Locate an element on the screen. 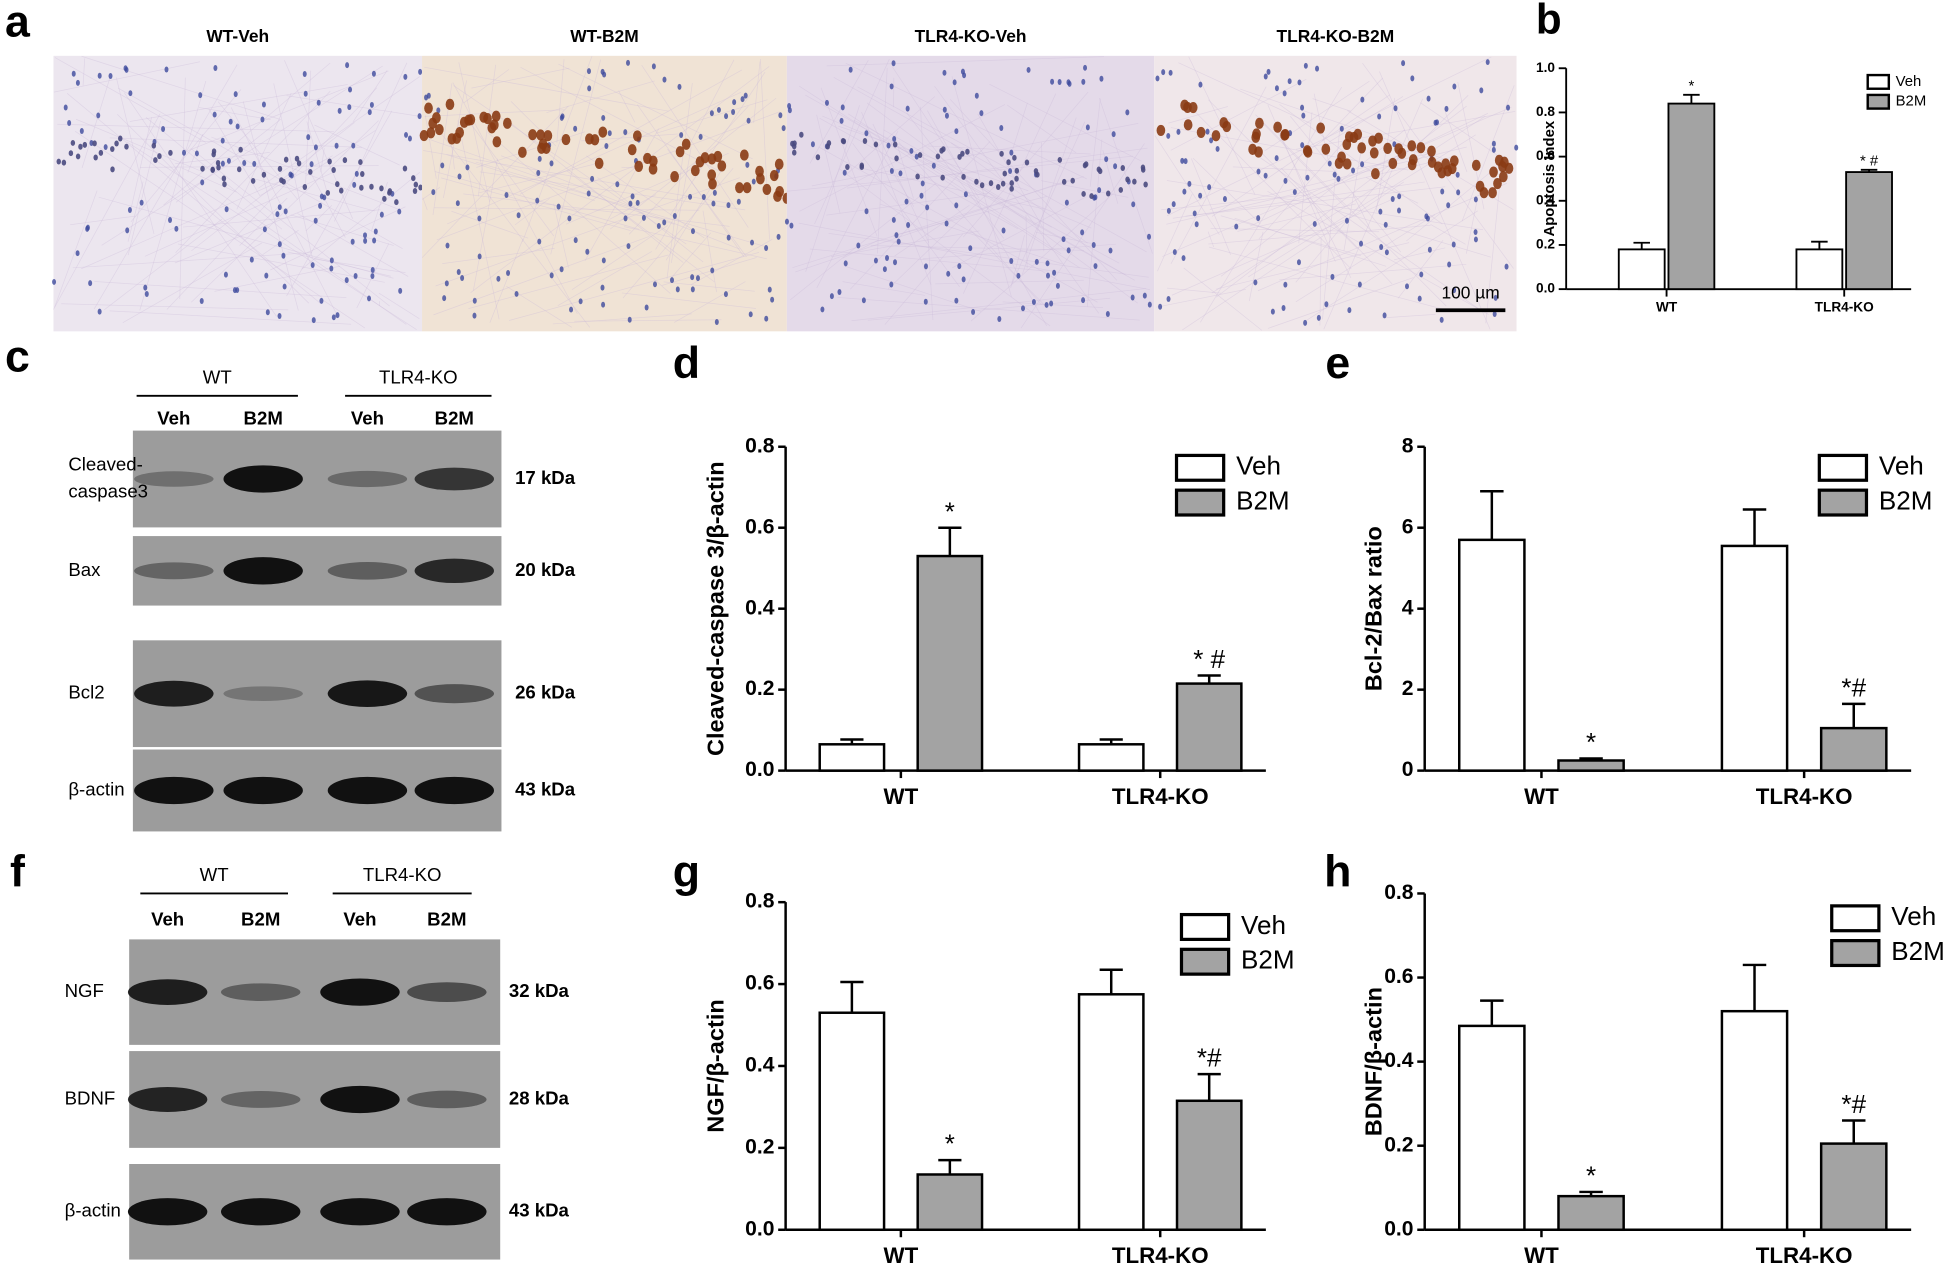 Image resolution: width=1946 pixels, height=1267 pixels. row-label: β-actin is located at coordinates (96, 788).